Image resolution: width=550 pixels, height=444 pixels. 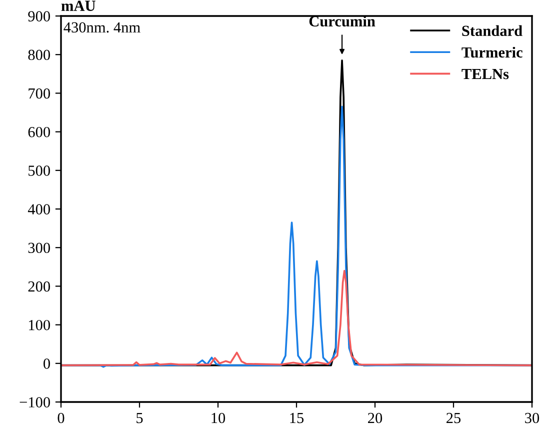 I want to click on legend-label: Standard, so click(x=492, y=30).